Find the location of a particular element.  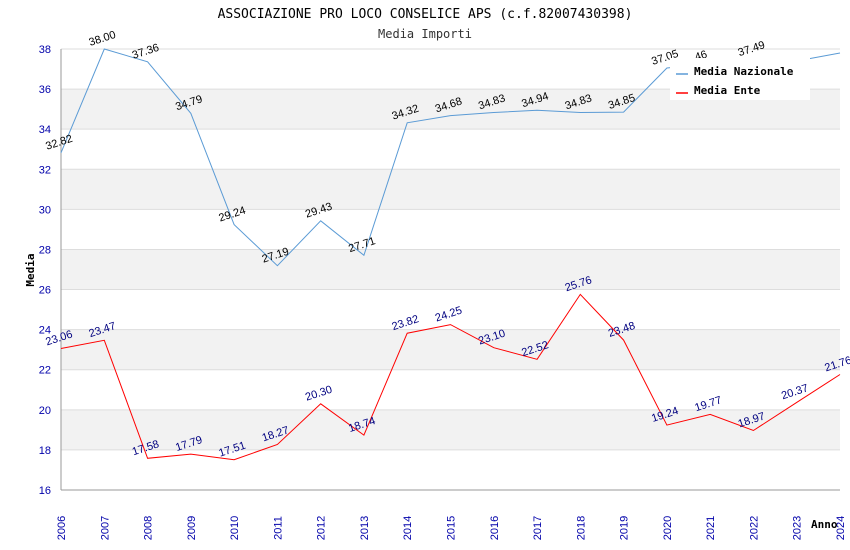

y-tick-label: 32 is located at coordinates (45, 170).